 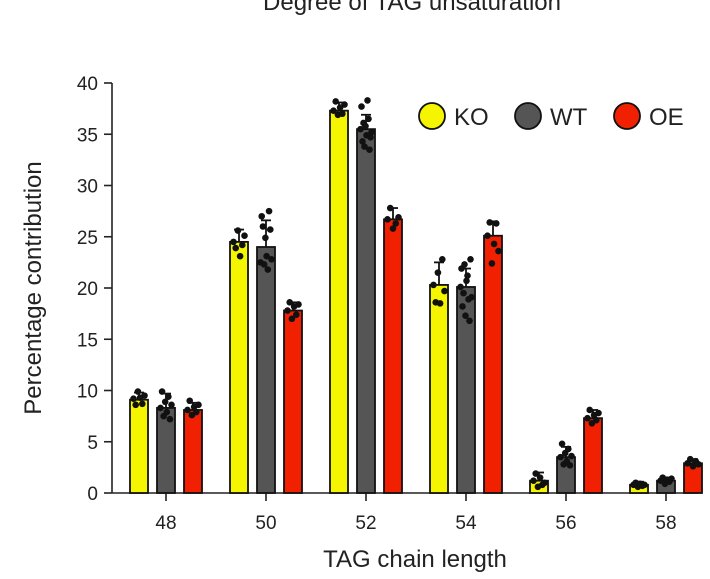 I want to click on y-tick-label: 20, so click(x=87, y=289).